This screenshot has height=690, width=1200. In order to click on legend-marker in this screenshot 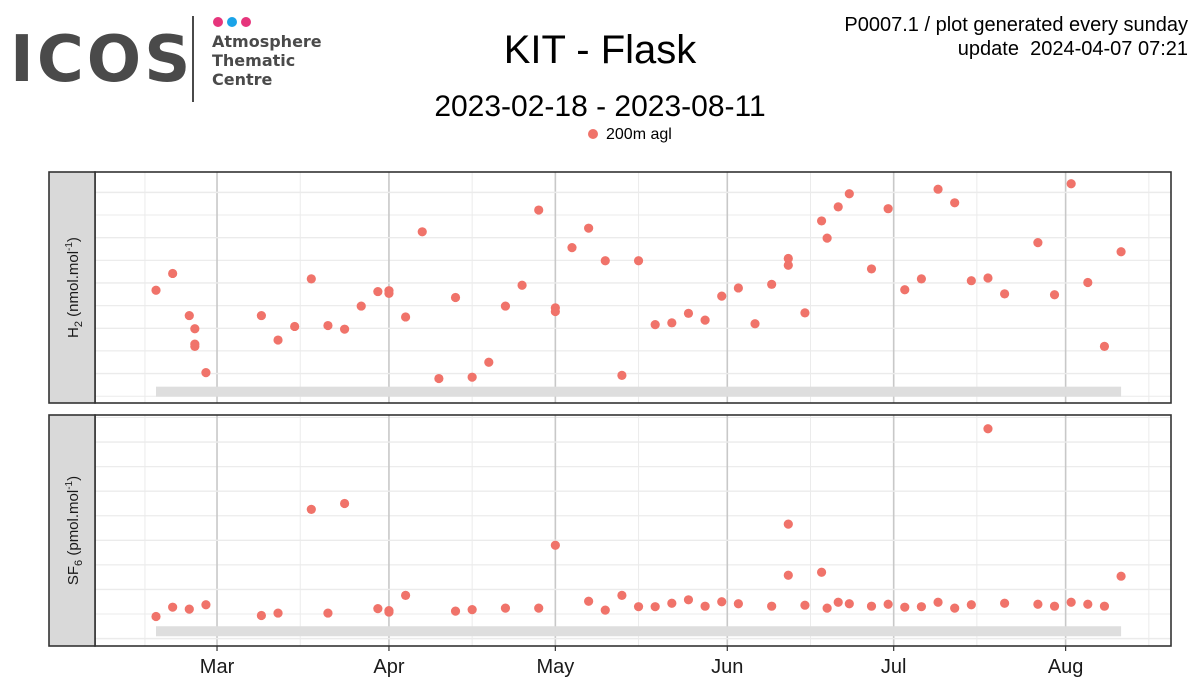, I will do `click(593, 134)`.